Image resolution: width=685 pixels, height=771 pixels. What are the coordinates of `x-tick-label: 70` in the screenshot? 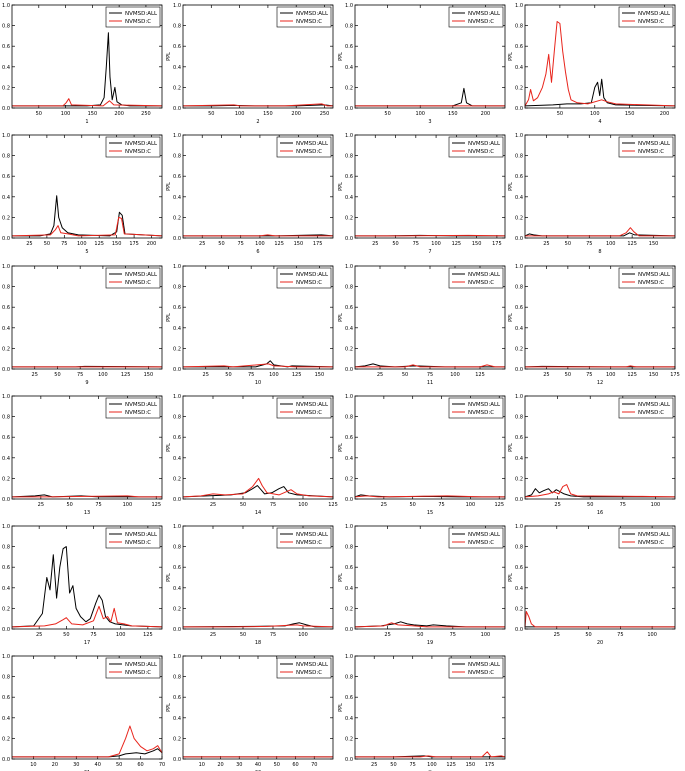 It's located at (162, 765).